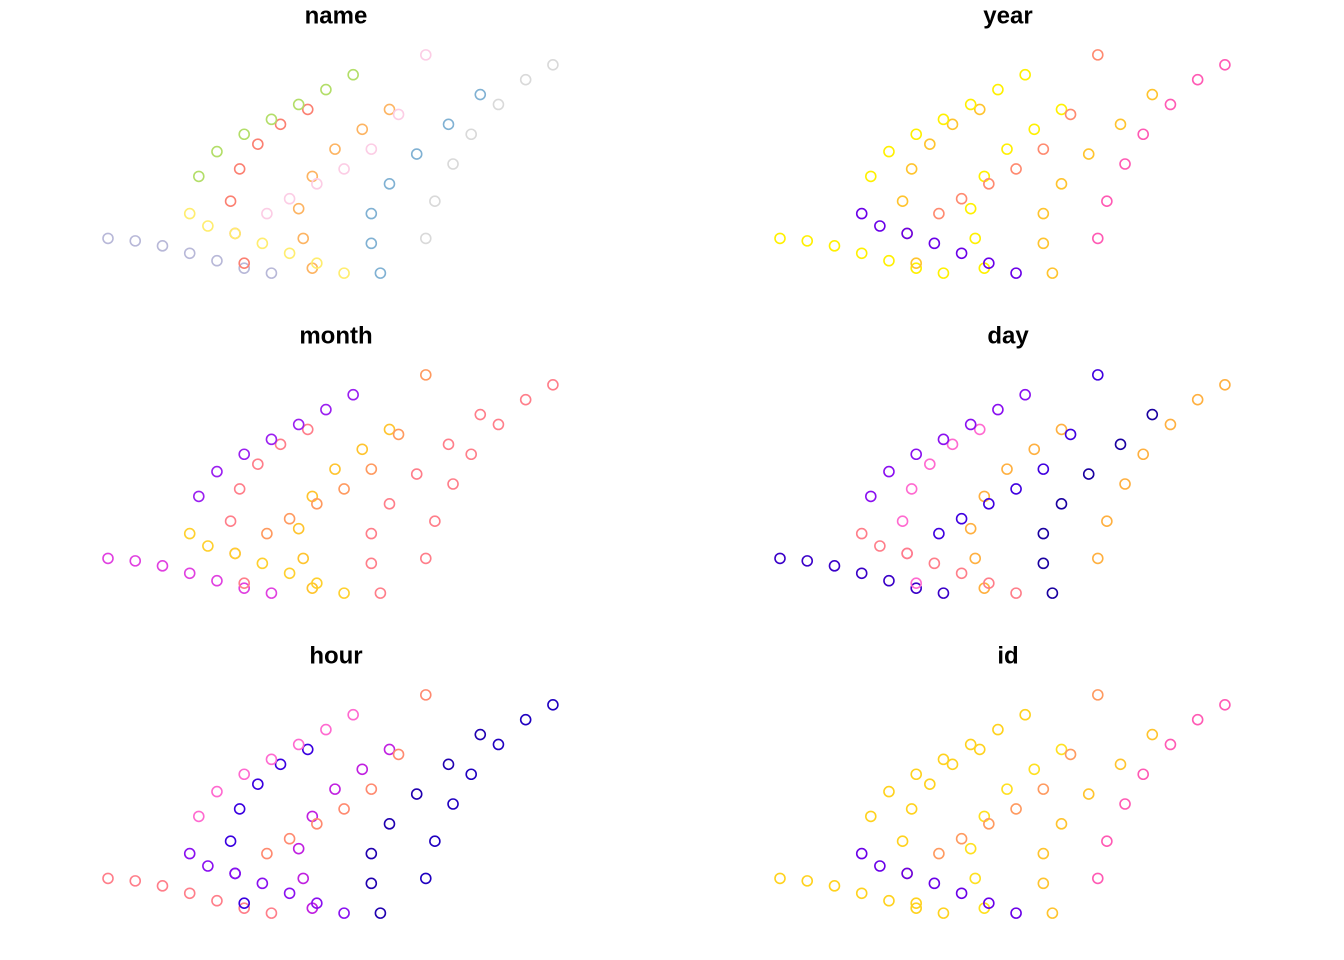  What do you see at coordinates (1007, 655) in the screenshot?
I see `panel-title: id` at bounding box center [1007, 655].